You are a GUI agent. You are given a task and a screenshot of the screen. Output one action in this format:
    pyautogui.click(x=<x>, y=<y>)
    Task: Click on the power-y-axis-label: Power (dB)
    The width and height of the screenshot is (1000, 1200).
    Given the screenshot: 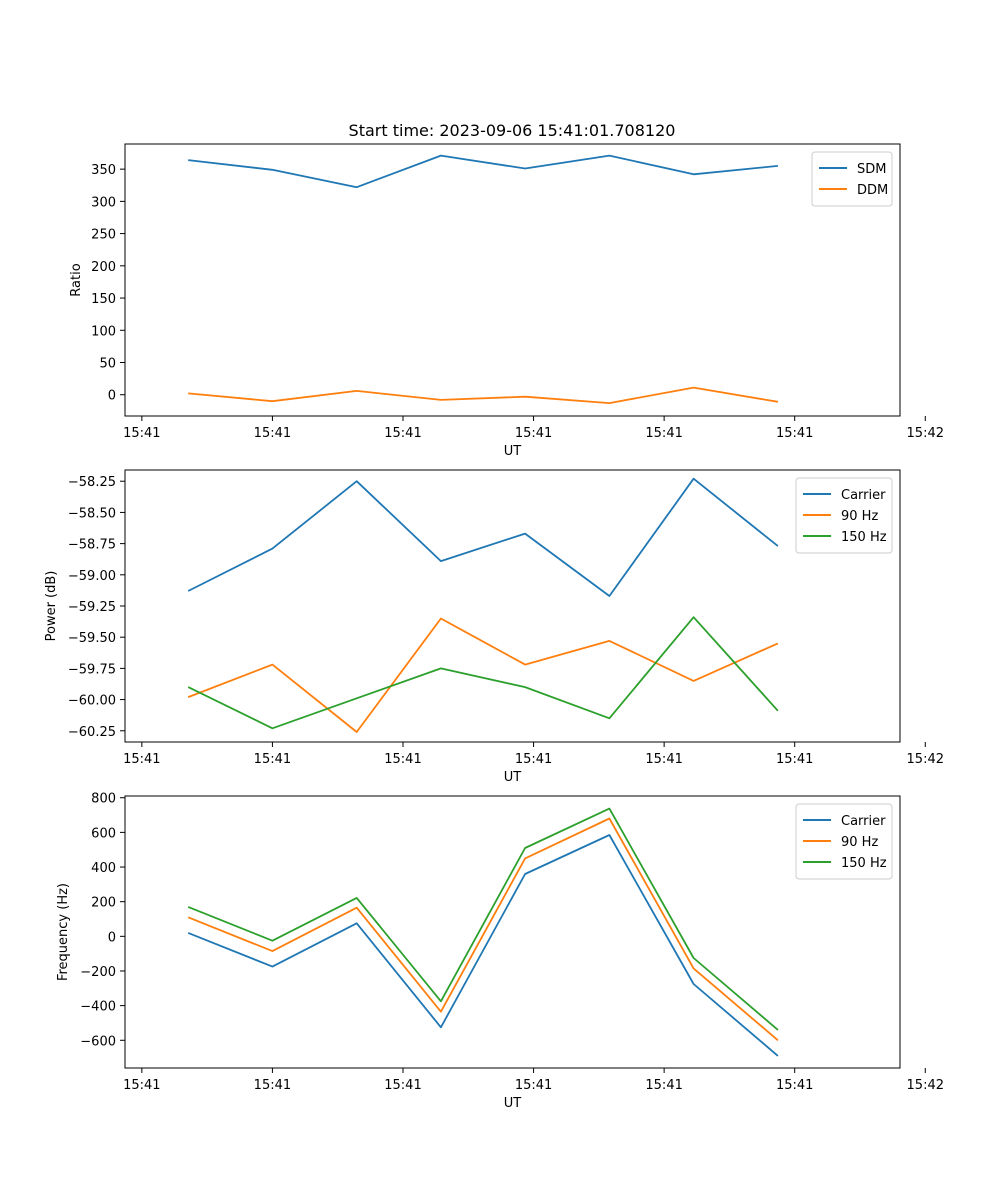 What is the action you would take?
    pyautogui.click(x=51, y=606)
    